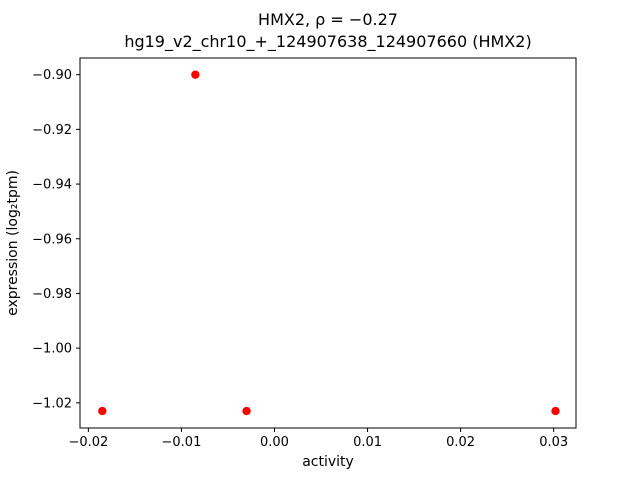 The height and width of the screenshot is (480, 640). What do you see at coordinates (88, 442) in the screenshot?
I see `x-tick-label: −0.02` at bounding box center [88, 442].